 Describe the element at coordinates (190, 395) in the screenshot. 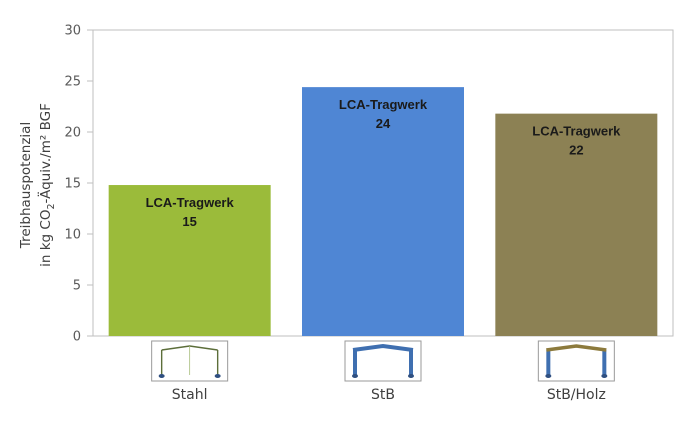

I see `category-label: Stahl` at that location.